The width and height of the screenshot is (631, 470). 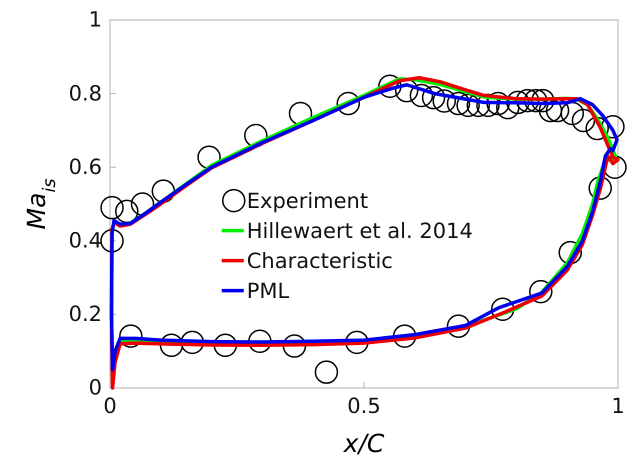 What do you see at coordinates (85, 240) in the screenshot?
I see `y-tick-label: 0.4` at bounding box center [85, 240].